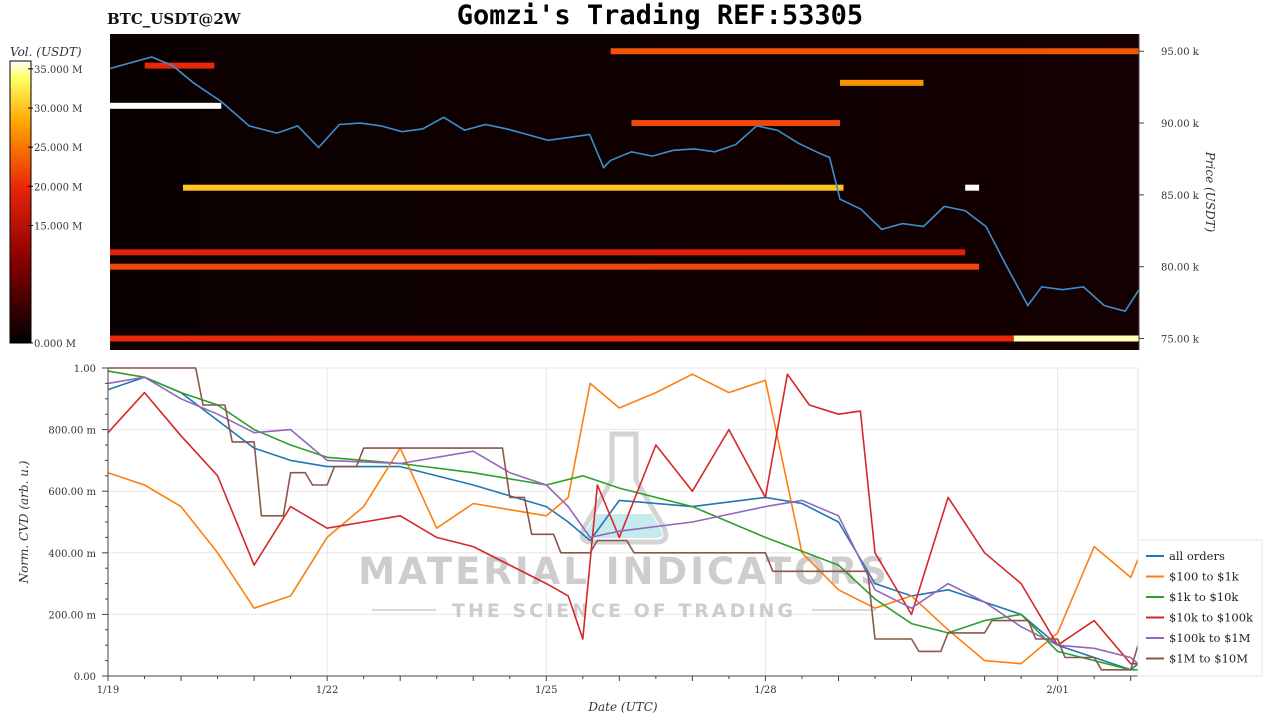 The width and height of the screenshot is (1280, 720). Describe the element at coordinates (46, 52) in the screenshot. I see `colorbar-label: Vol. (USDT)` at that location.